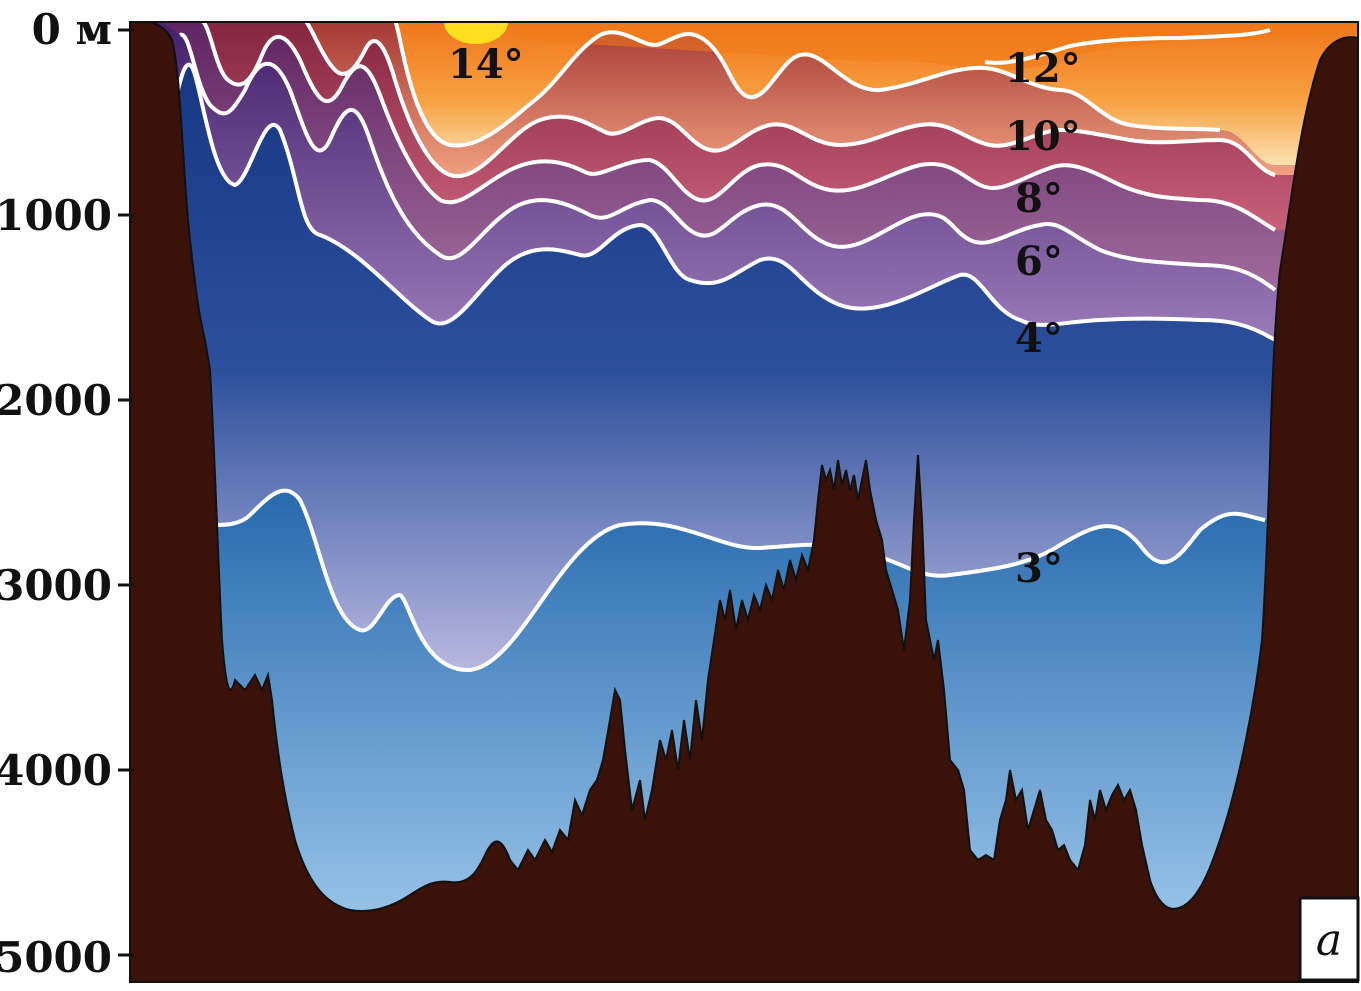  I want to click on depth-tick-label: 1000, so click(56, 215).